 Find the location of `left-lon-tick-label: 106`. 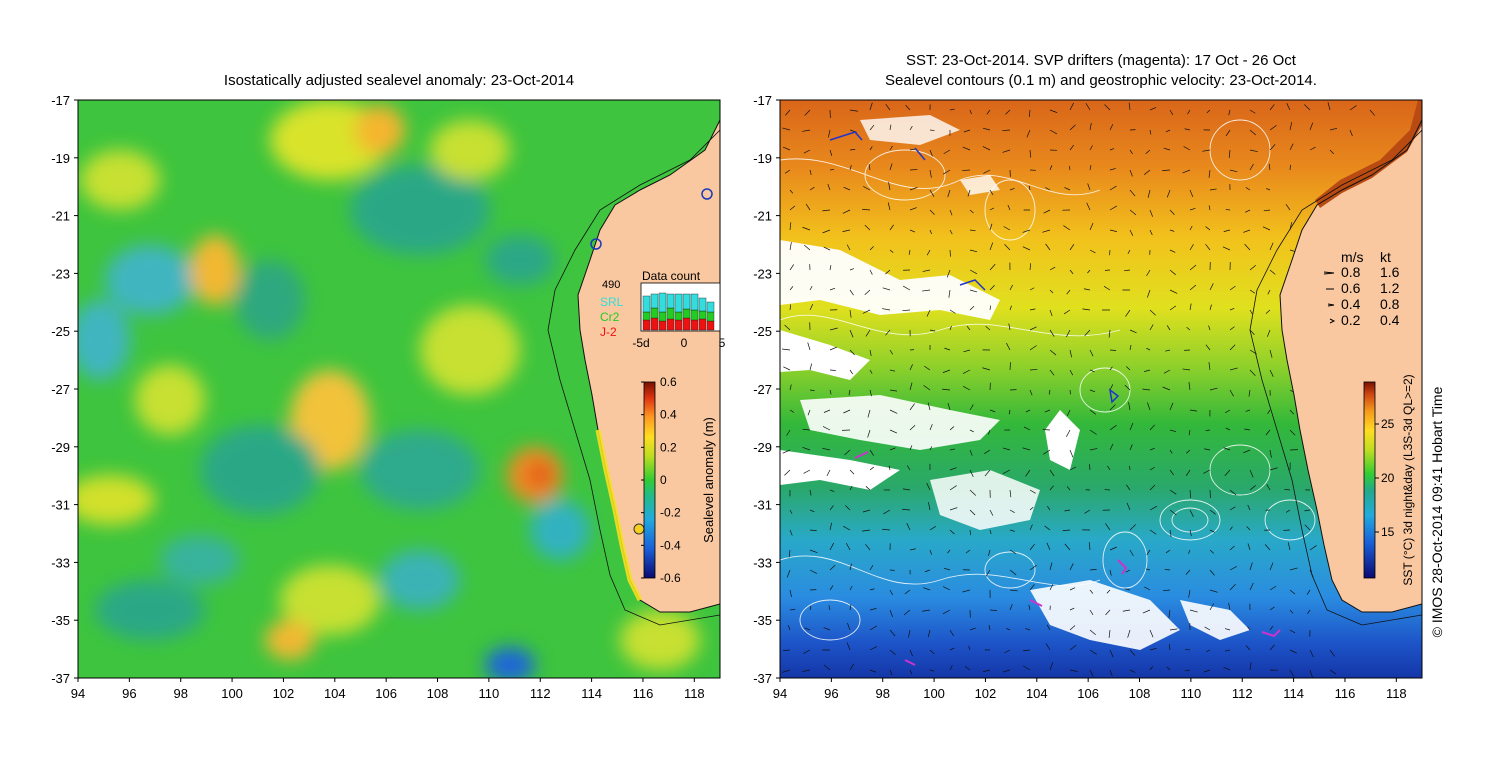

left-lon-tick-label: 106 is located at coordinates (386, 693).